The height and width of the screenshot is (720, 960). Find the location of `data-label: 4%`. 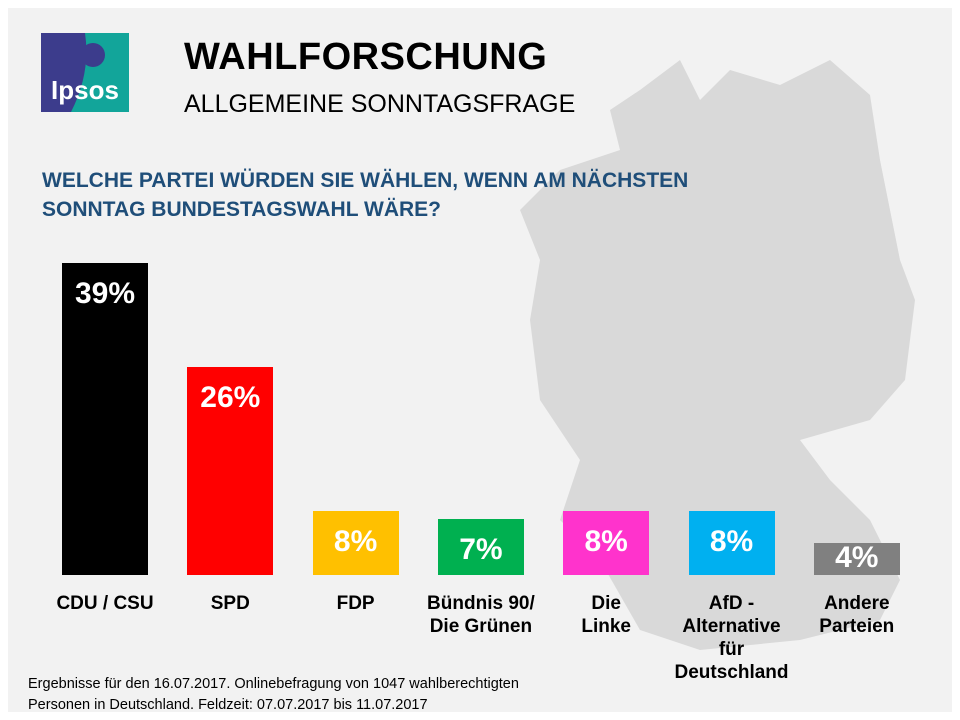

data-label: 4% is located at coordinates (857, 557).